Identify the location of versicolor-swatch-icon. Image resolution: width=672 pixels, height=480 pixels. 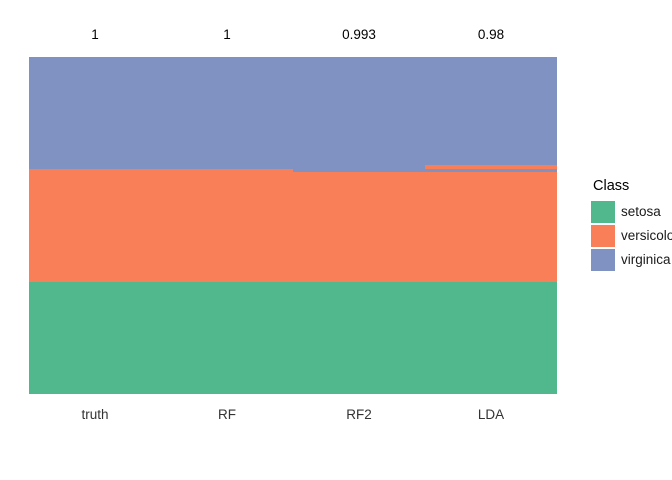
(603, 236).